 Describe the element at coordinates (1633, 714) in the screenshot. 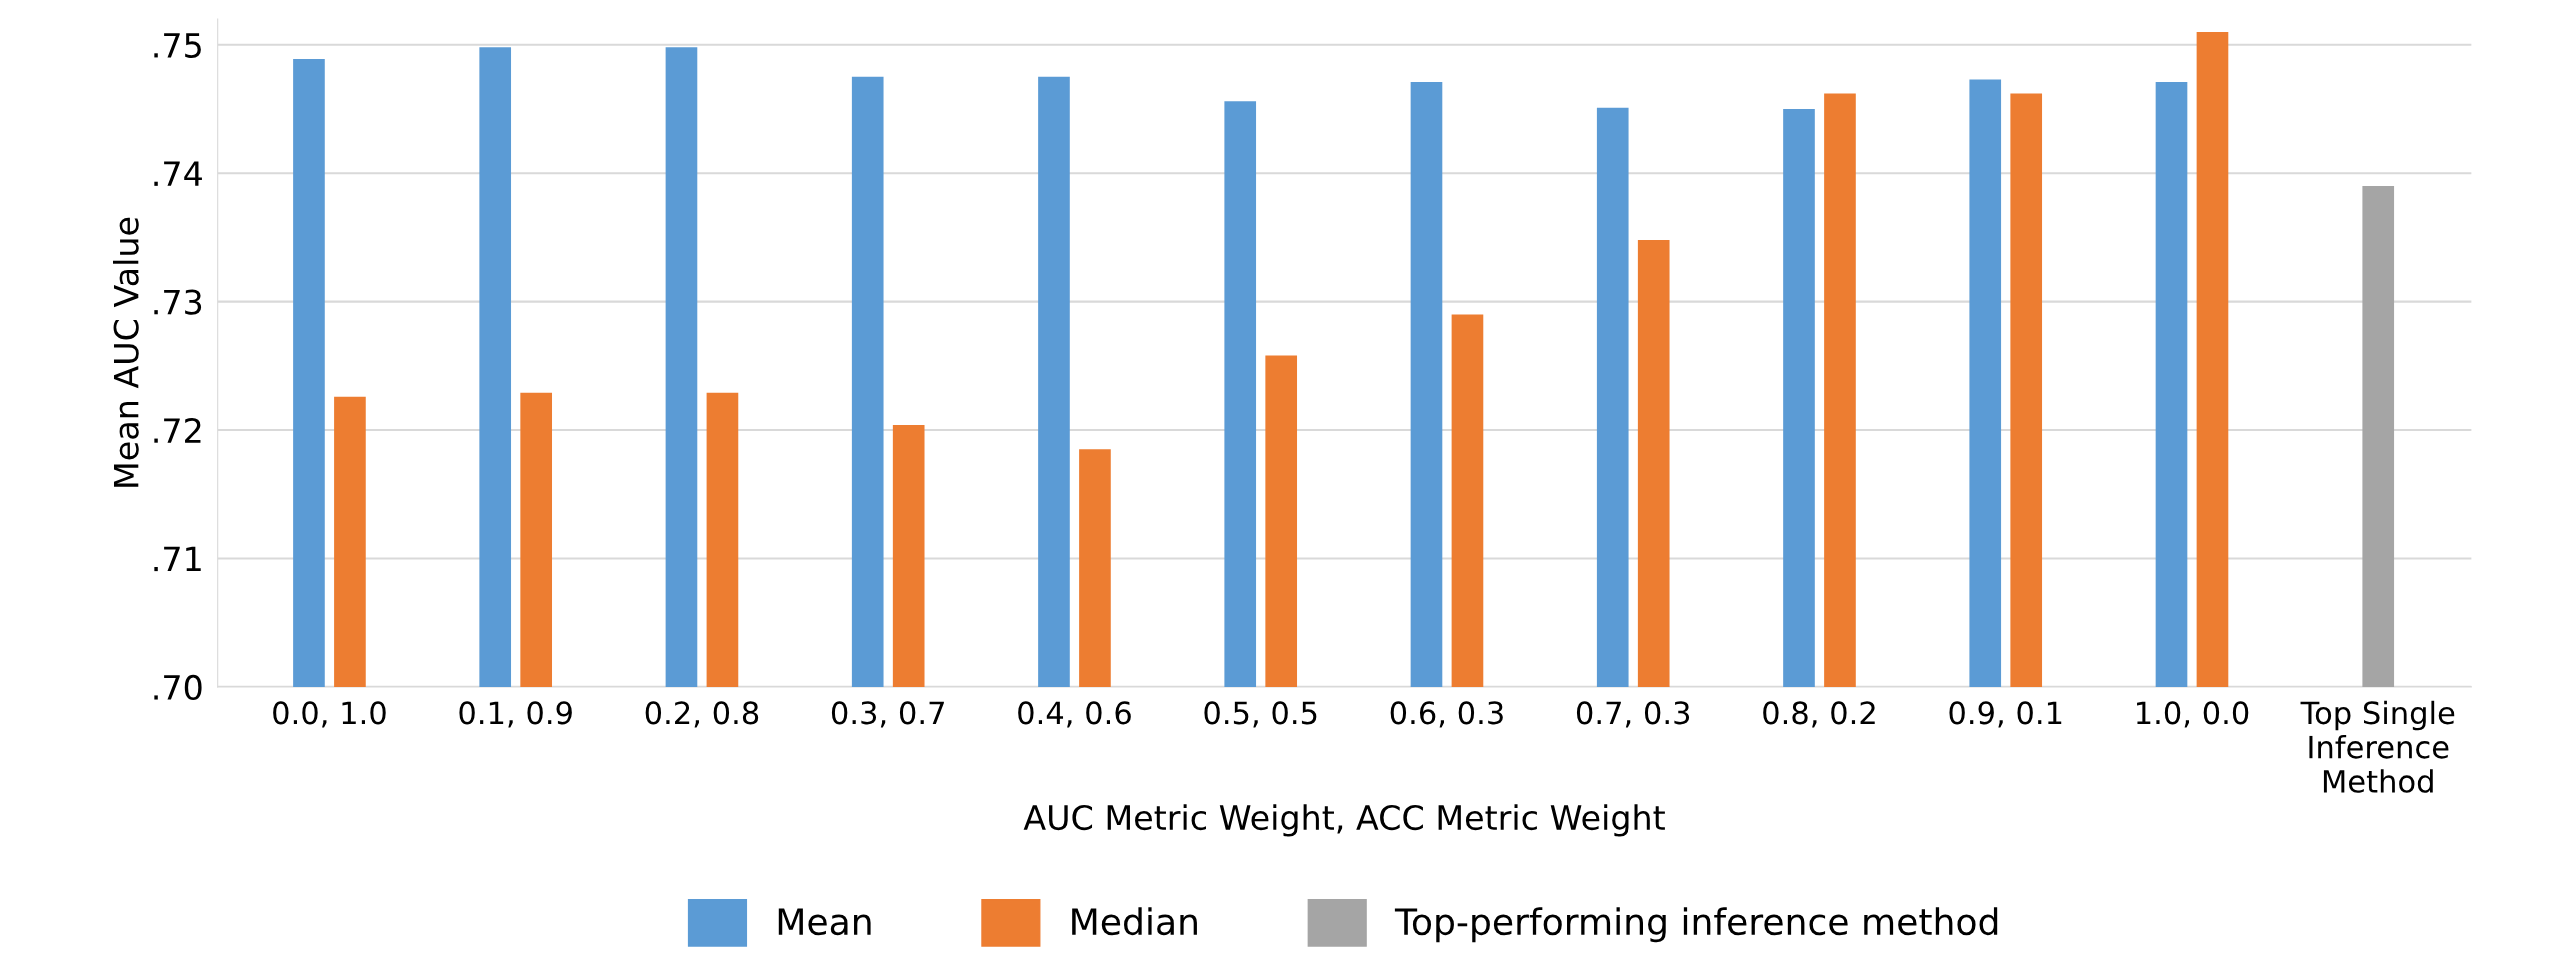

I see `x-tick-label: 0.7, 0.3` at that location.